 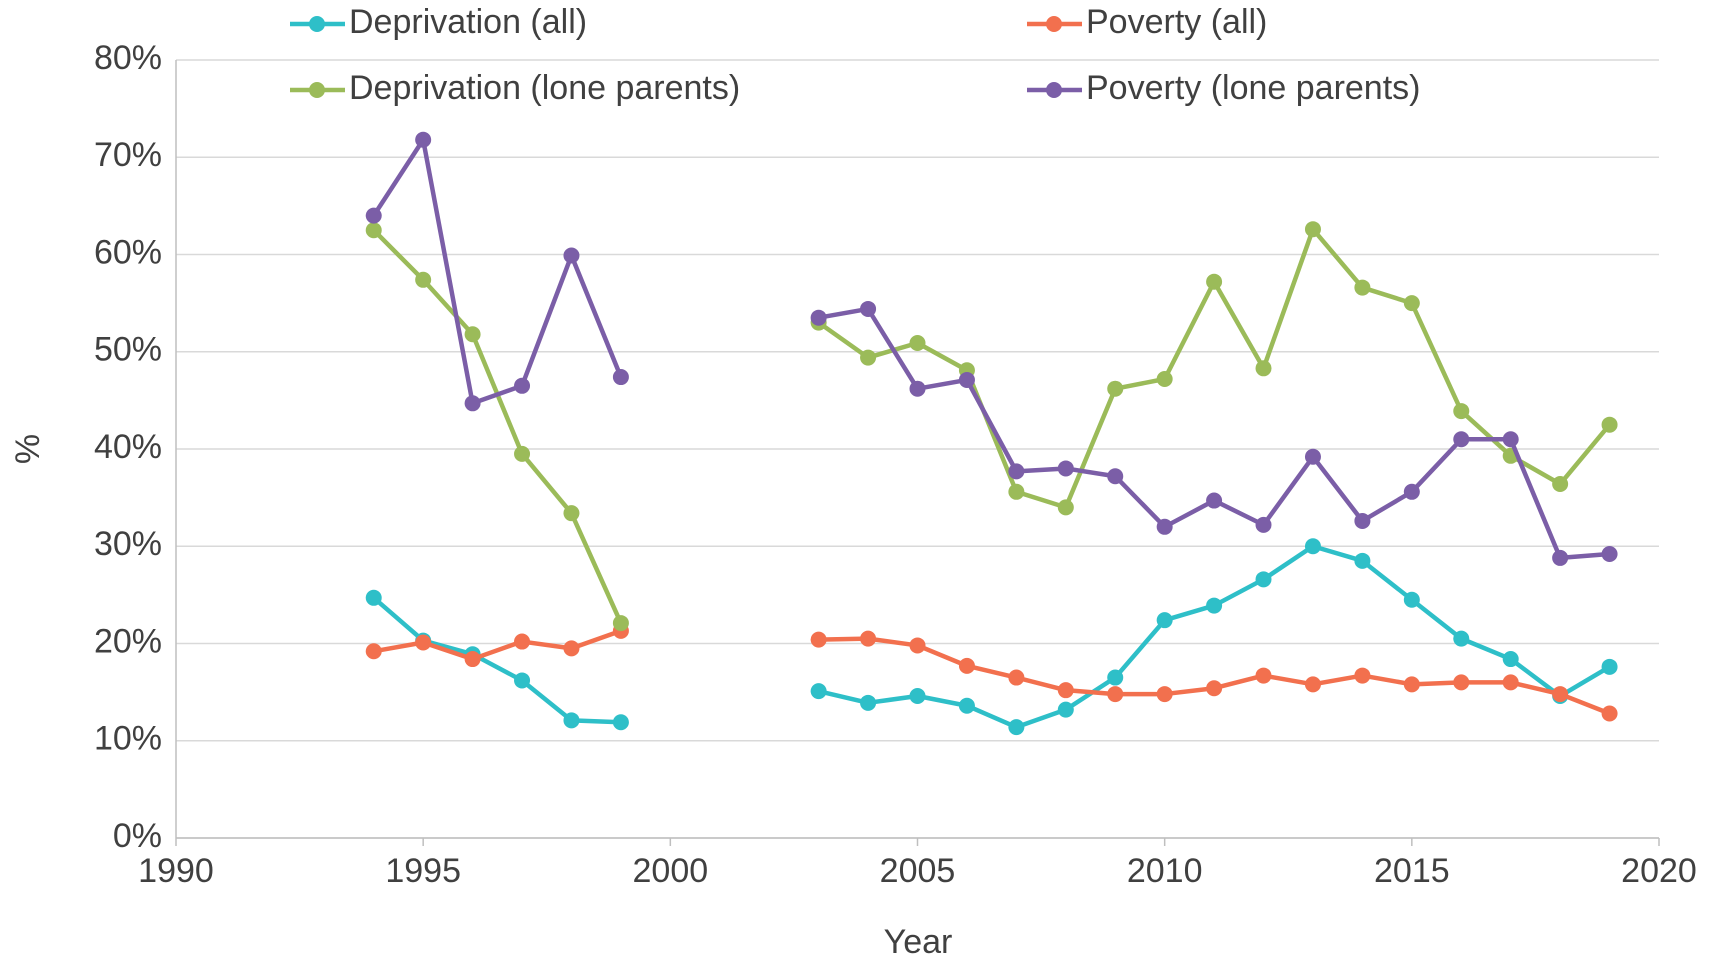 I want to click on y-tick-label: 20%, so click(x=128, y=641).